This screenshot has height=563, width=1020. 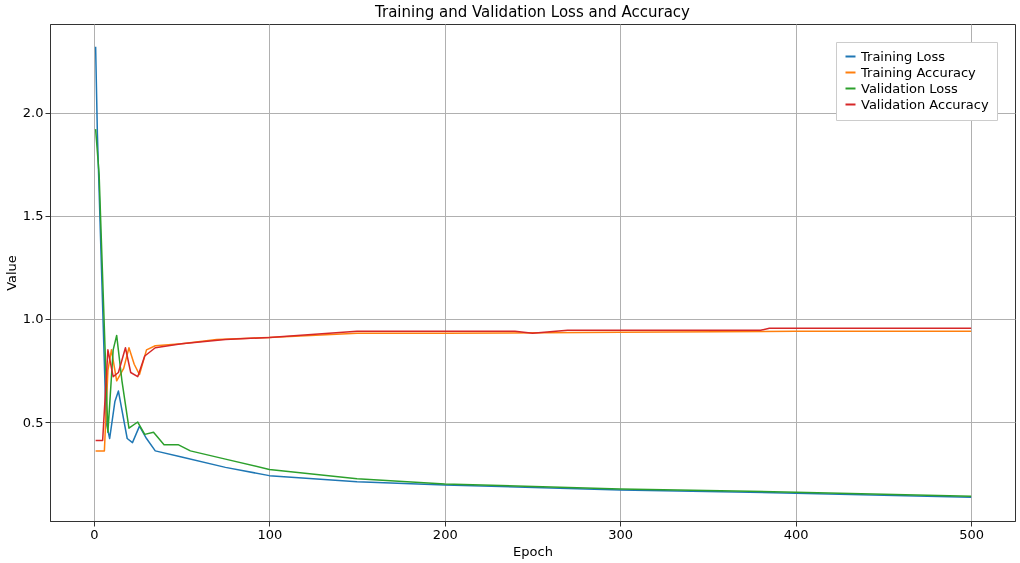 I want to click on y-tick-label: 2.0, so click(x=33, y=113).